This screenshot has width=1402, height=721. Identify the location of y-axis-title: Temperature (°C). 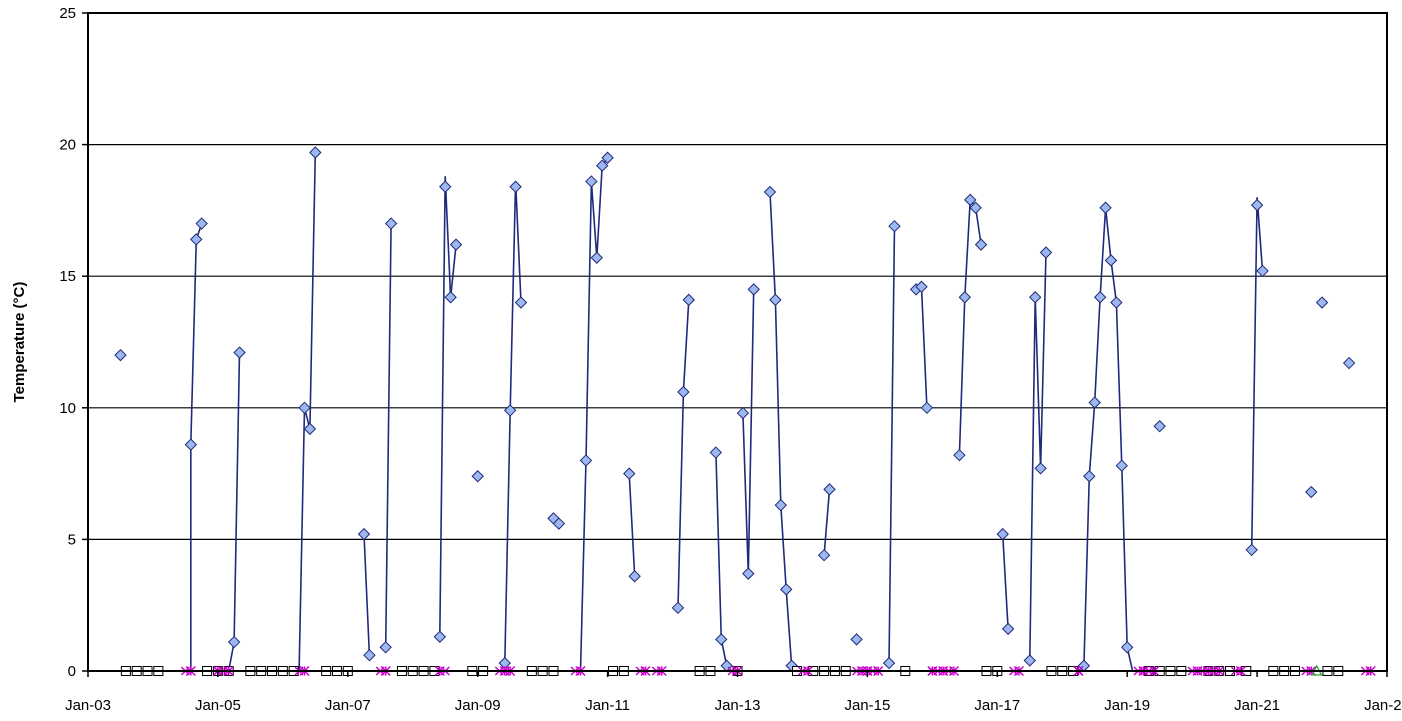
(19, 342).